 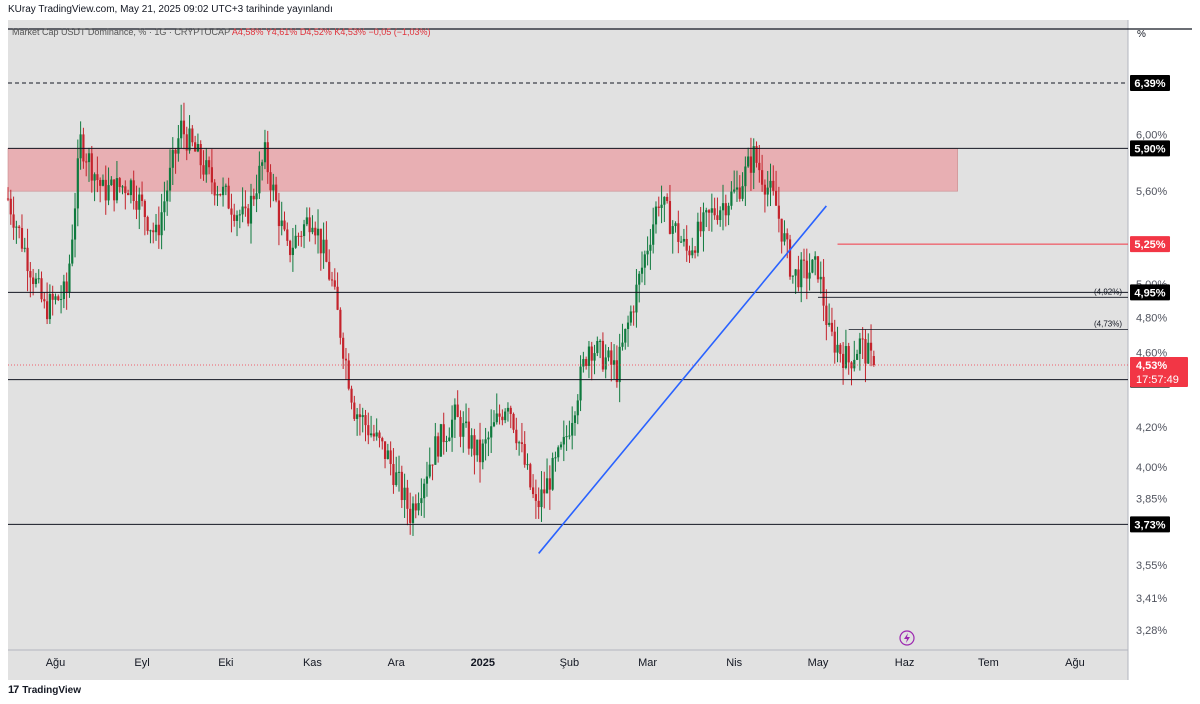 What do you see at coordinates (483, 663) in the screenshot?
I see `time-tick-label: 2025` at bounding box center [483, 663].